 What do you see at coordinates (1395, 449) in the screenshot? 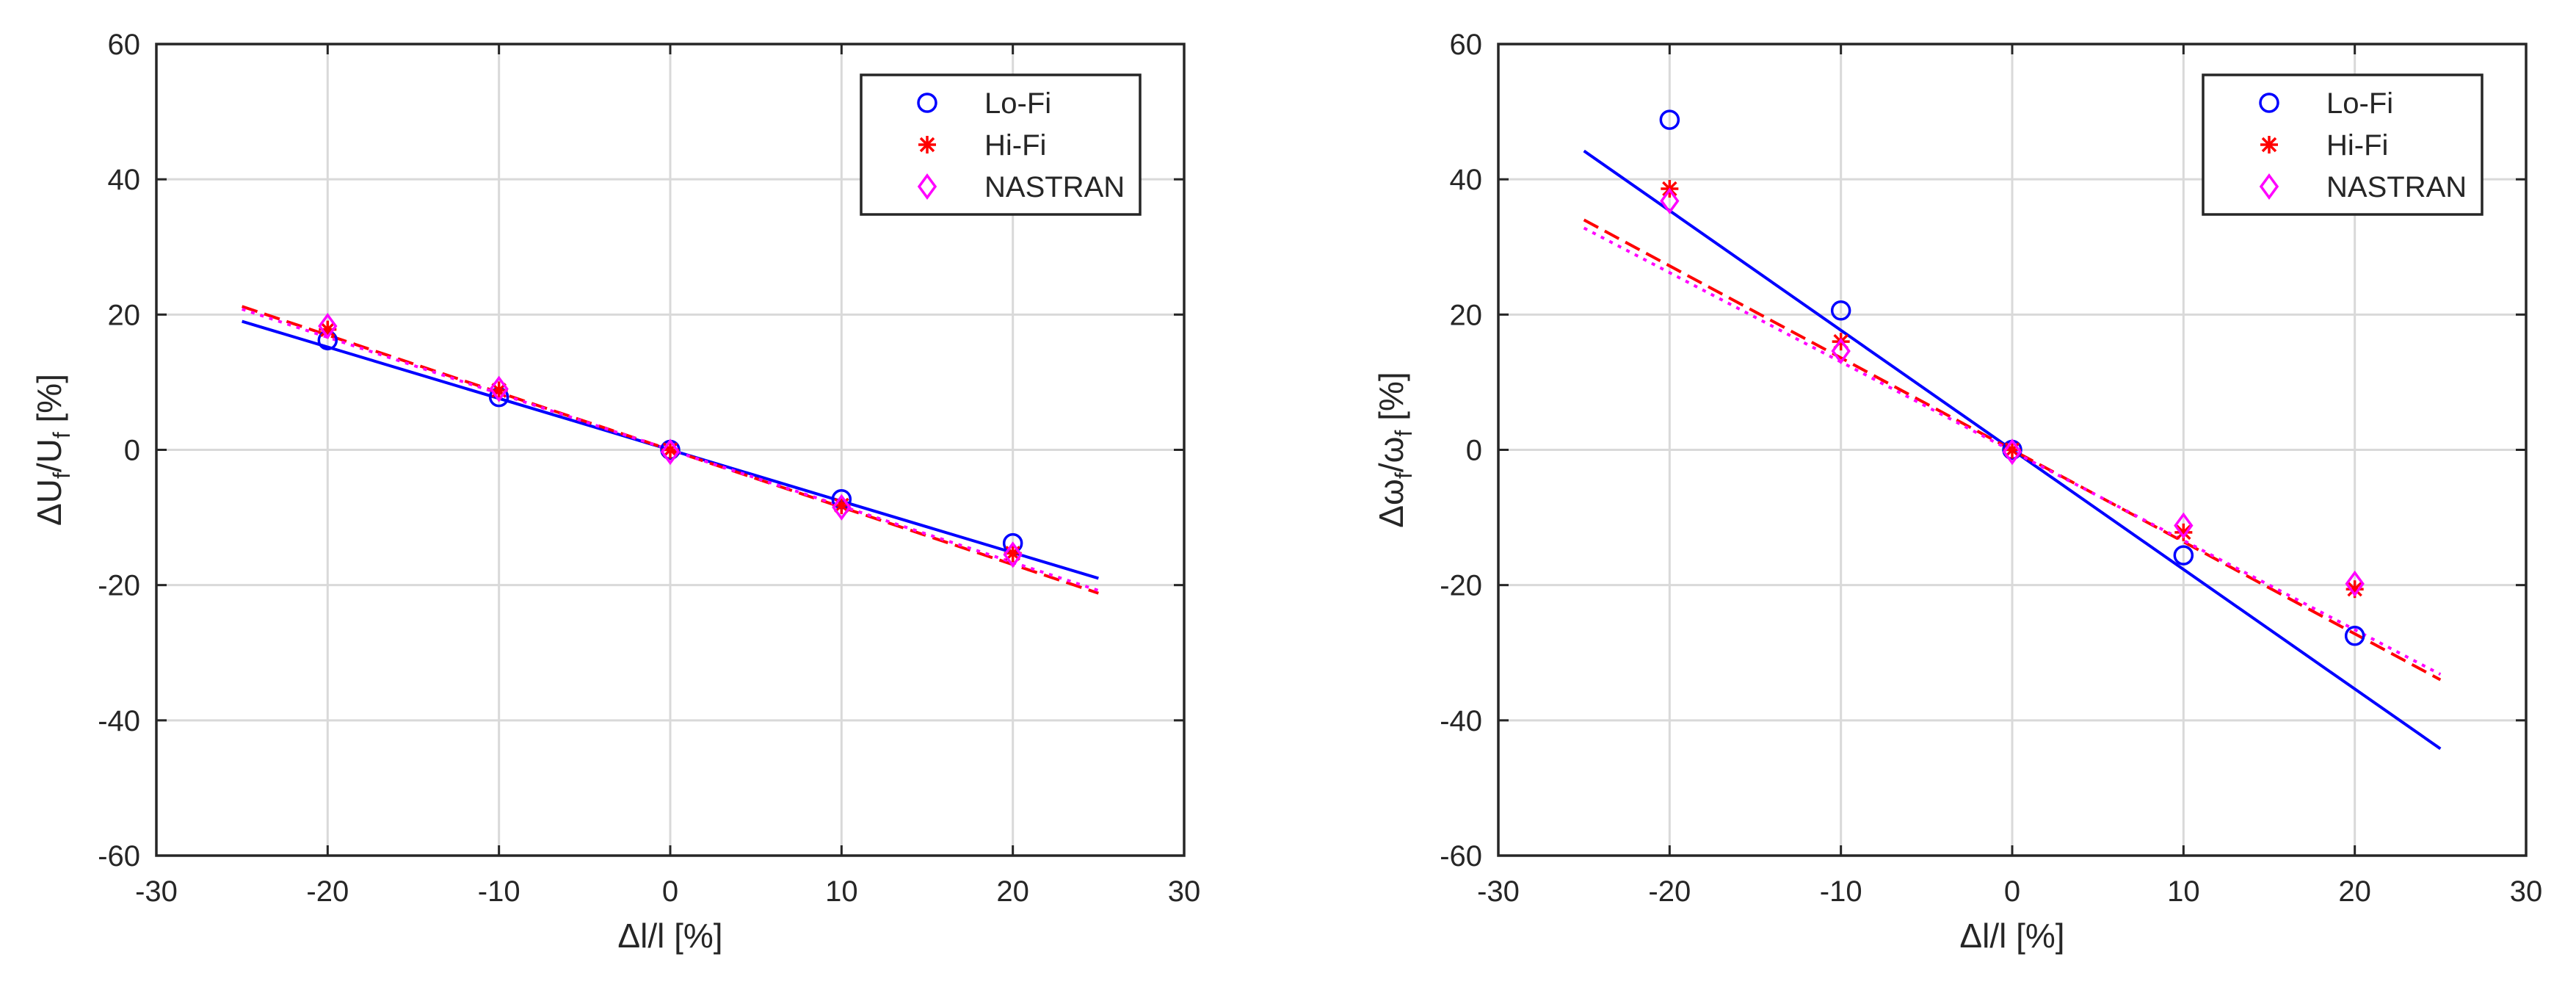
I see `y-axis-label: Δωf/ωf [%]` at bounding box center [1395, 449].